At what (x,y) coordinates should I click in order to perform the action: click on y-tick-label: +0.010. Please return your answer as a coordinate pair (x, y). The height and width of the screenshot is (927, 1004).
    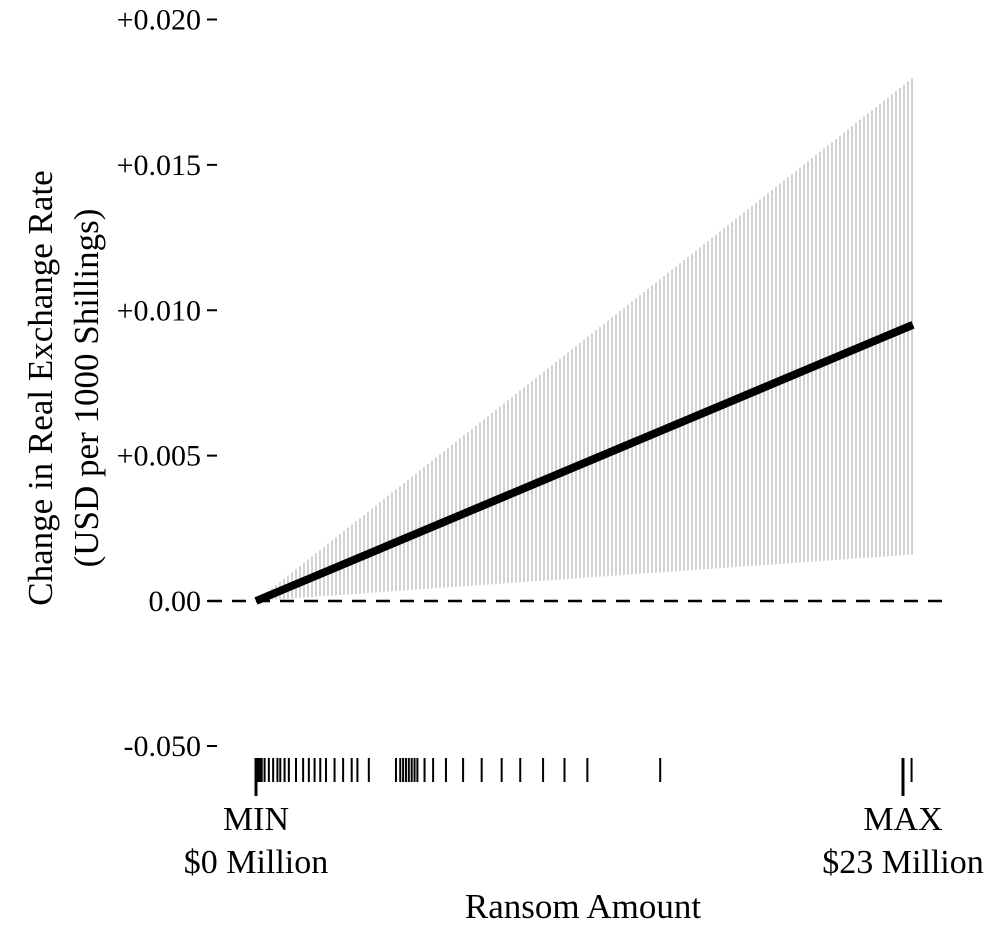
    Looking at the image, I should click on (159, 310).